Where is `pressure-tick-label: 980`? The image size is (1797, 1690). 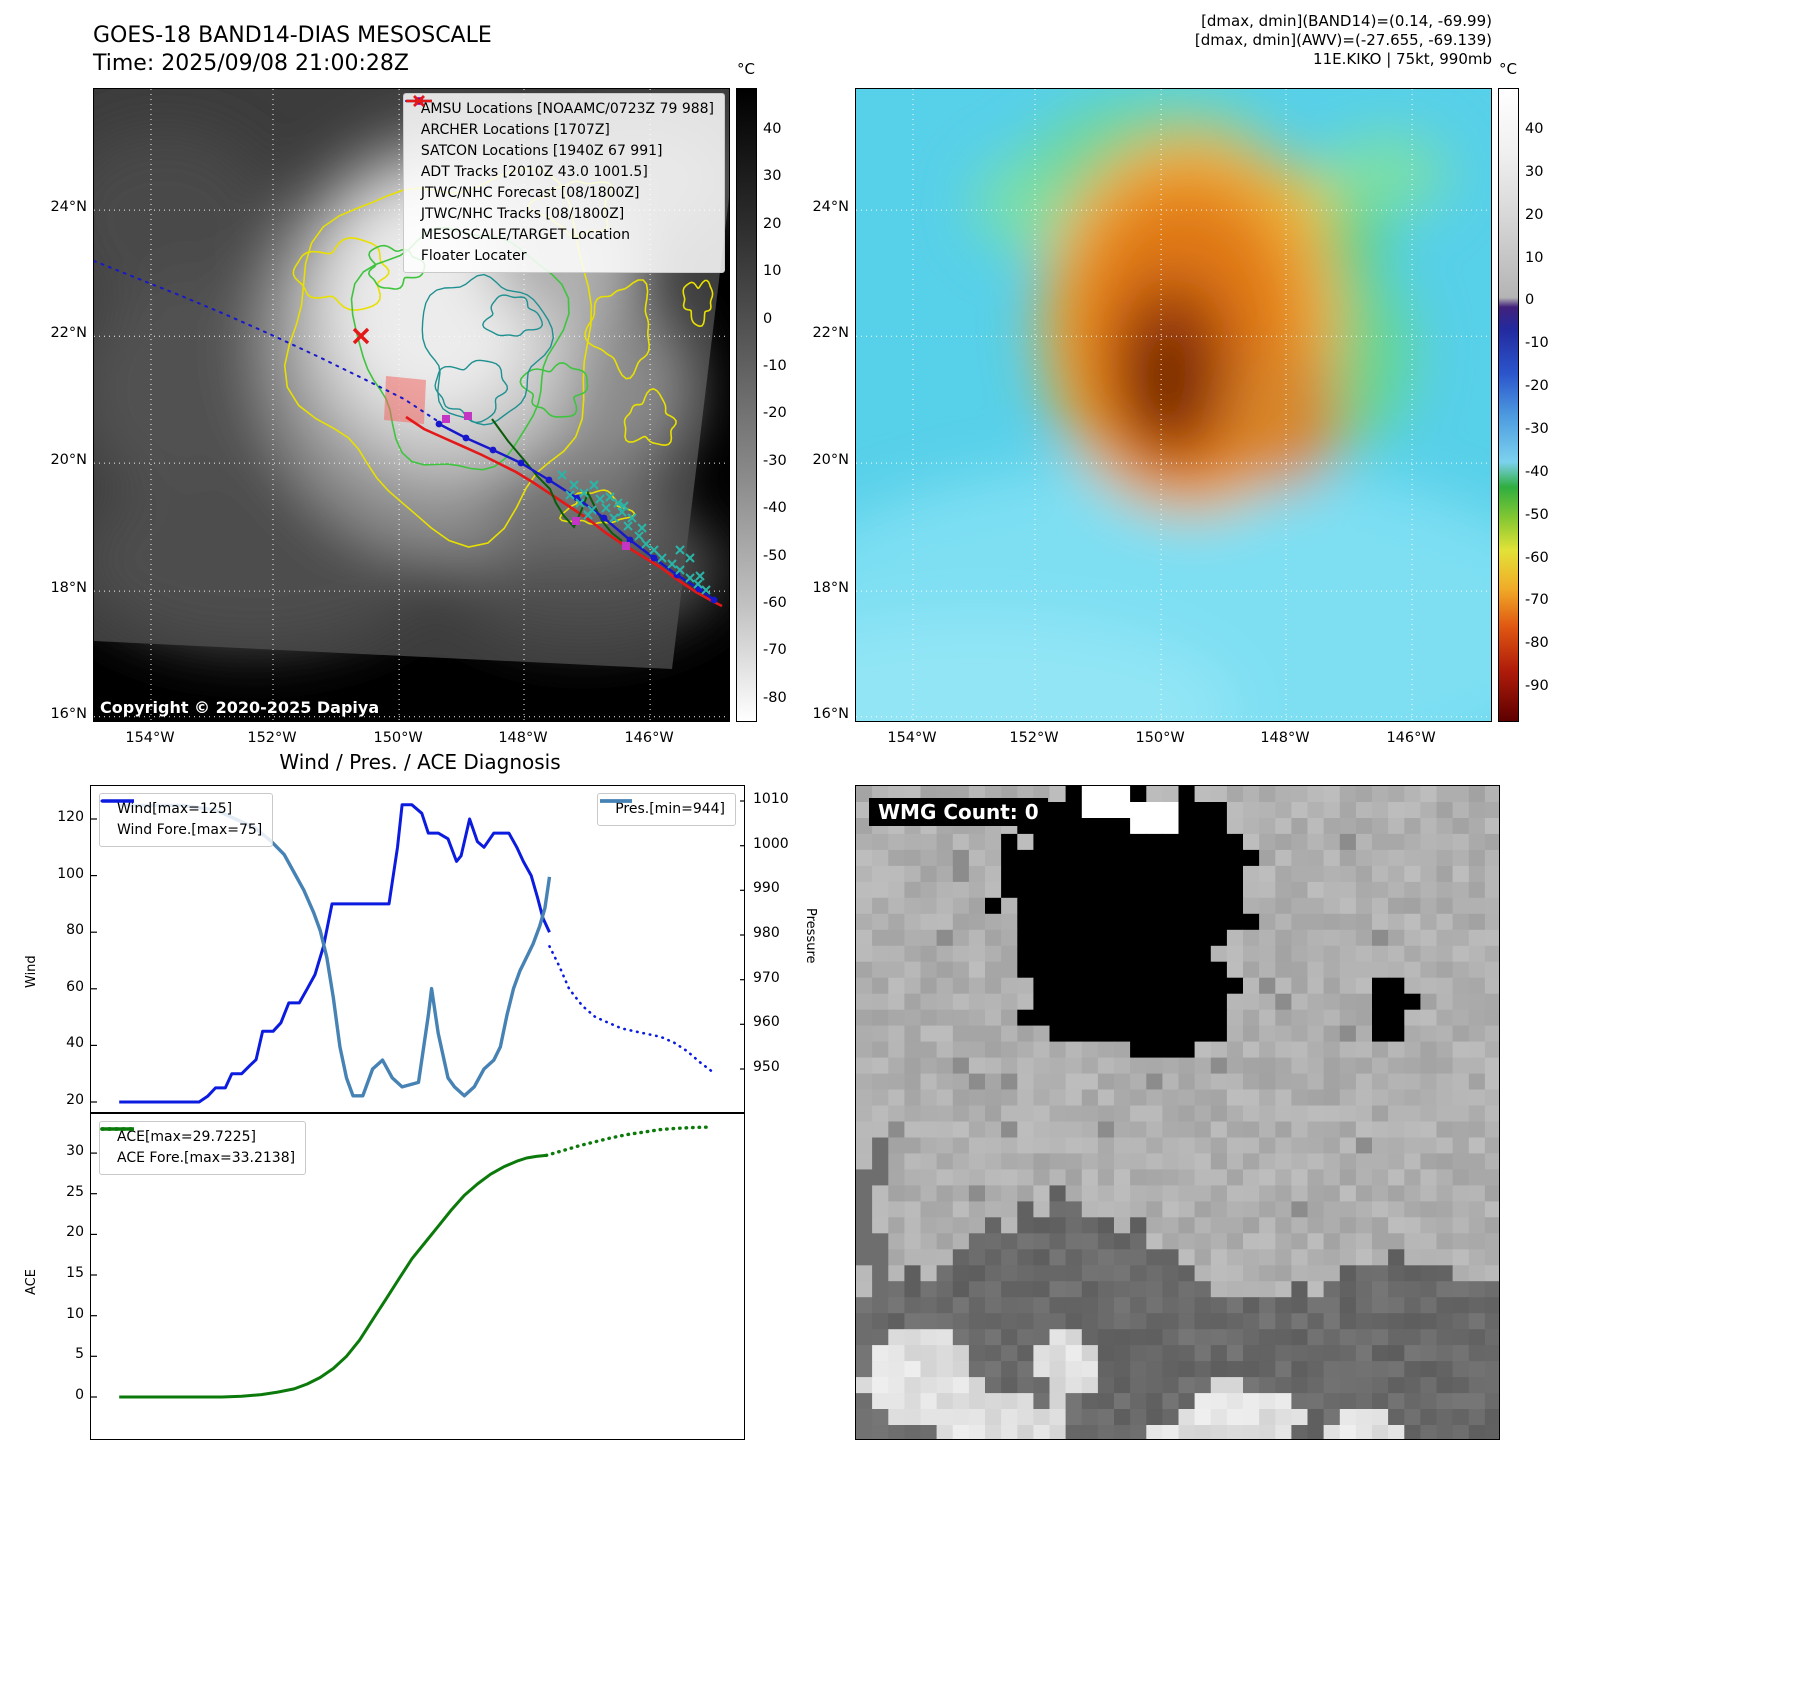
pressure-tick-label: 980 is located at coordinates (766, 932).